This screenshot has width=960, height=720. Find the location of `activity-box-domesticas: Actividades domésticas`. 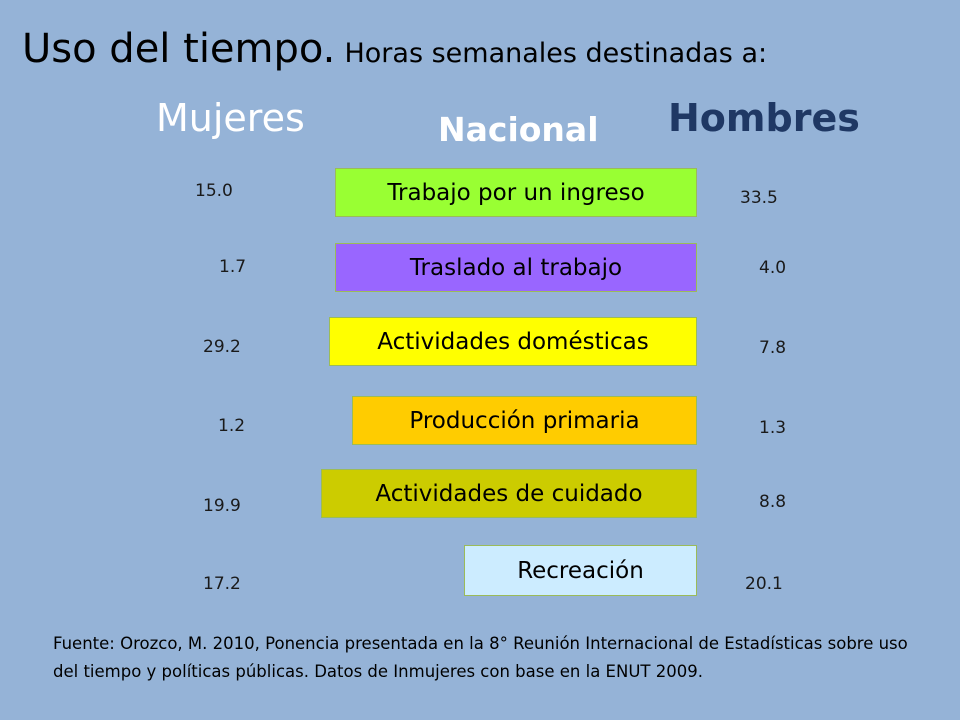

activity-box-domesticas: Actividades domésticas is located at coordinates (513, 341).